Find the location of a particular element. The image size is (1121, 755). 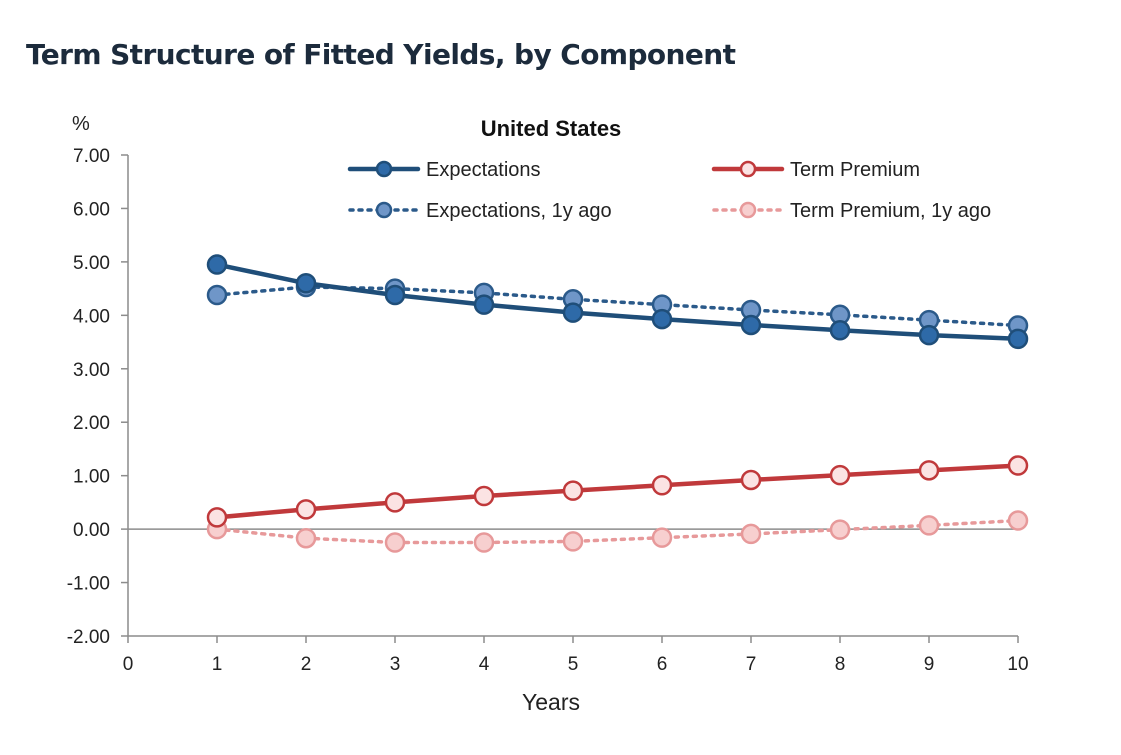

x-tick-label: 1 is located at coordinates (217, 664).